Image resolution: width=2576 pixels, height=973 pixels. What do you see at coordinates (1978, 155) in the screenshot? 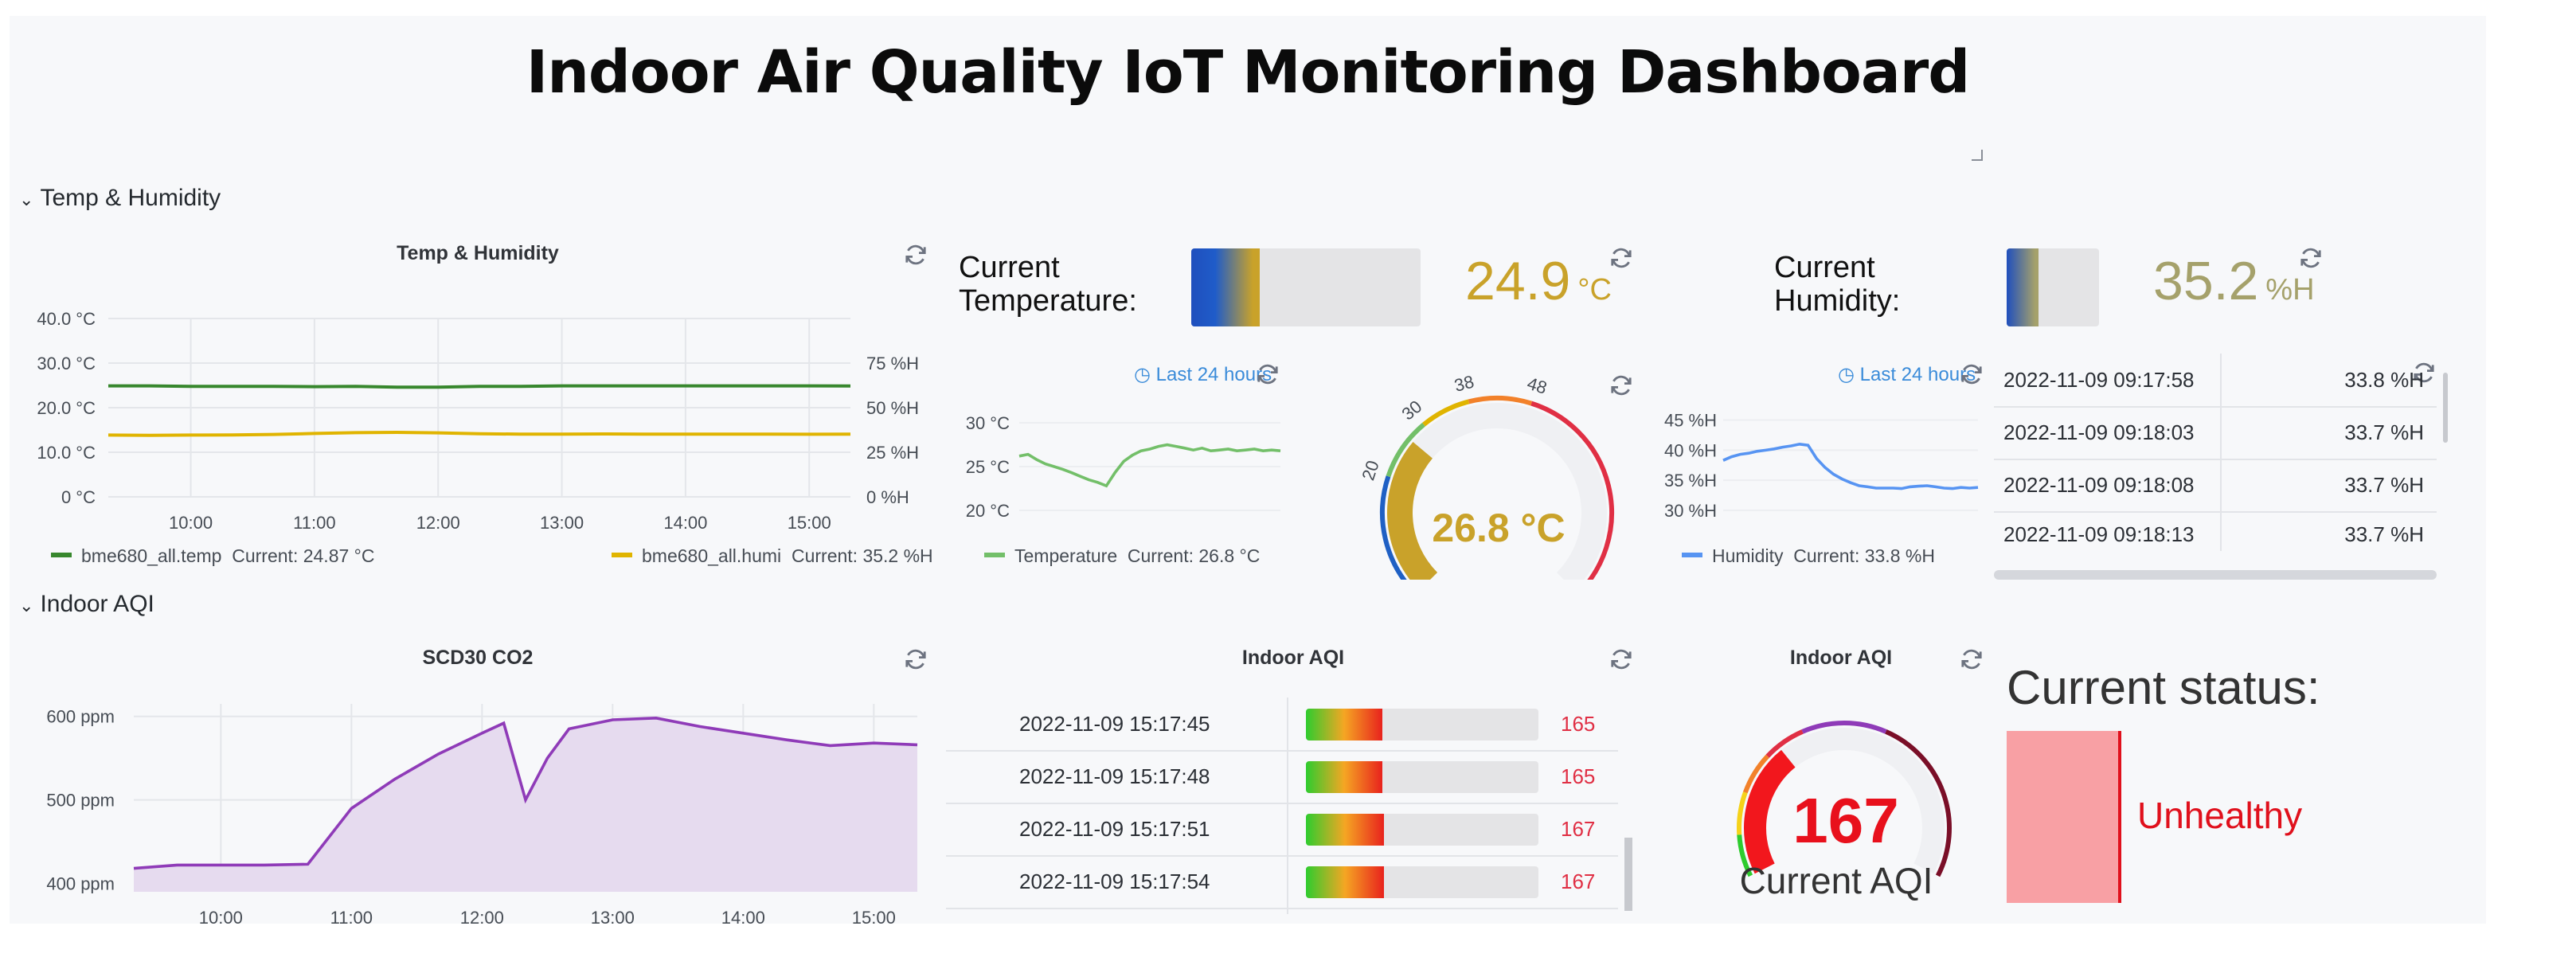
I see `resize-handle-icon` at bounding box center [1978, 155].